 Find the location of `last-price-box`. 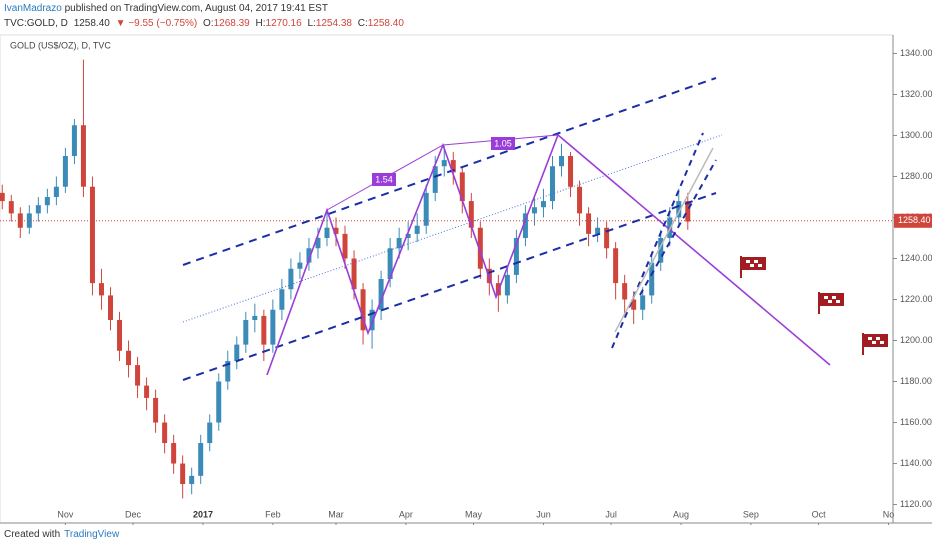

last-price-box is located at coordinates (913, 220).